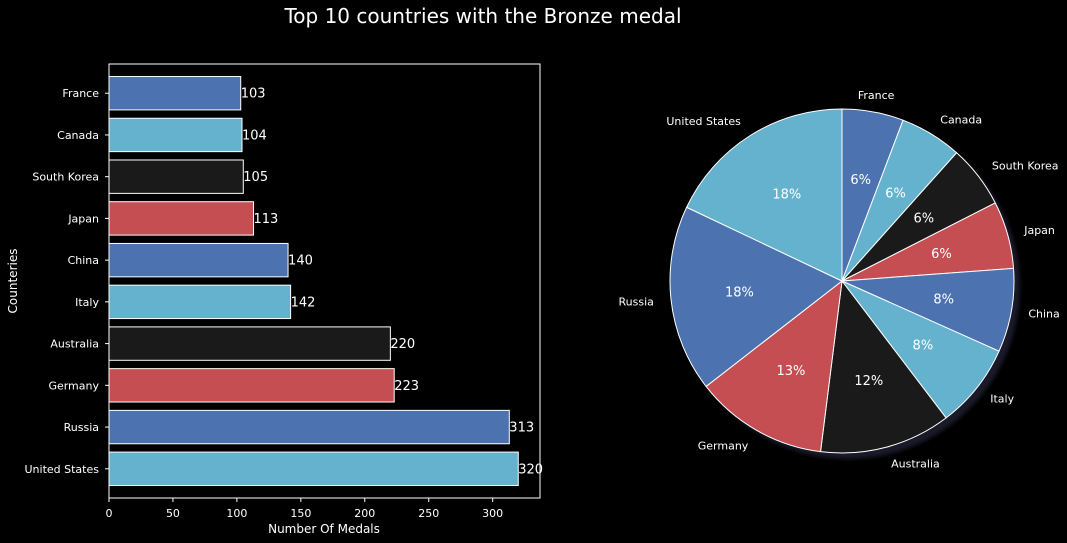 The height and width of the screenshot is (543, 1067). Describe the element at coordinates (300, 261) in the screenshot. I see `bar-value-label-china: 140` at that location.